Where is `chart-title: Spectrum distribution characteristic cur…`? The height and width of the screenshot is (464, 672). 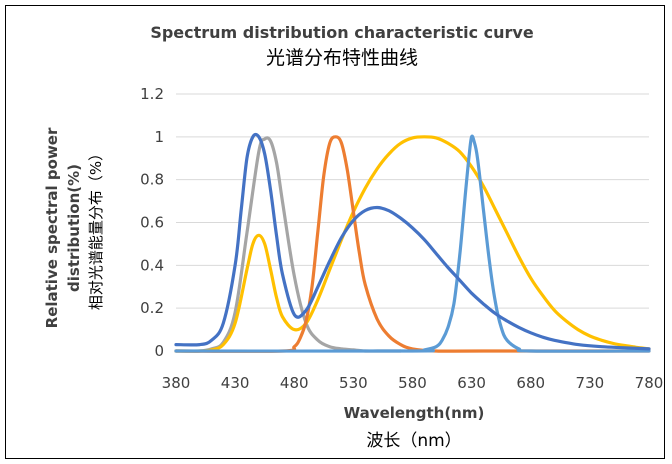
chart-title: Spectrum distribution characteristic cur… is located at coordinates (342, 32).